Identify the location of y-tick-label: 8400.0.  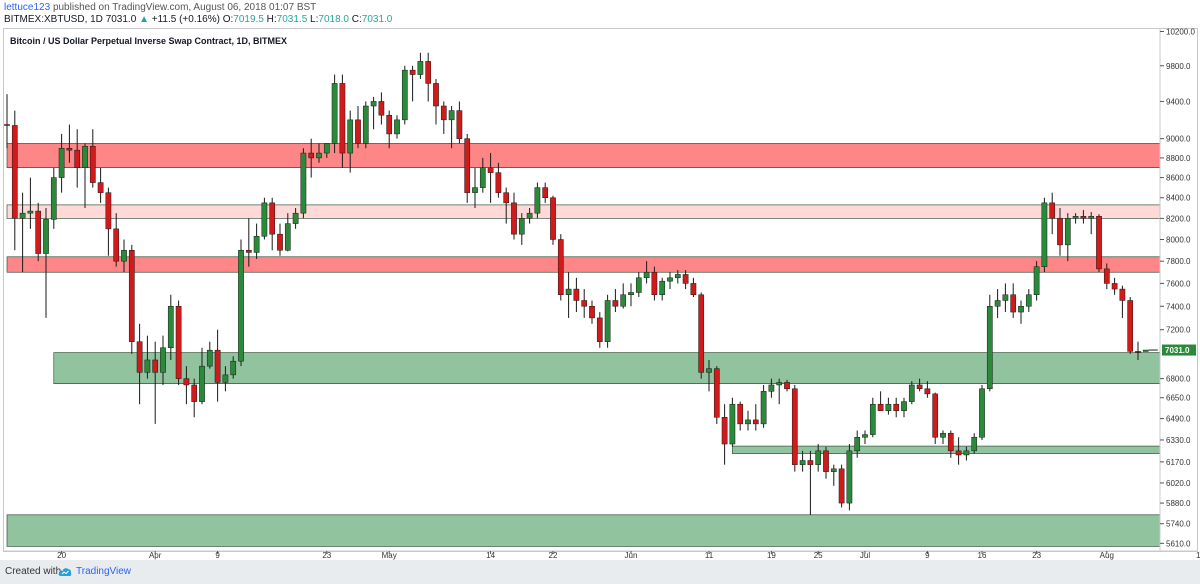
(1178, 198).